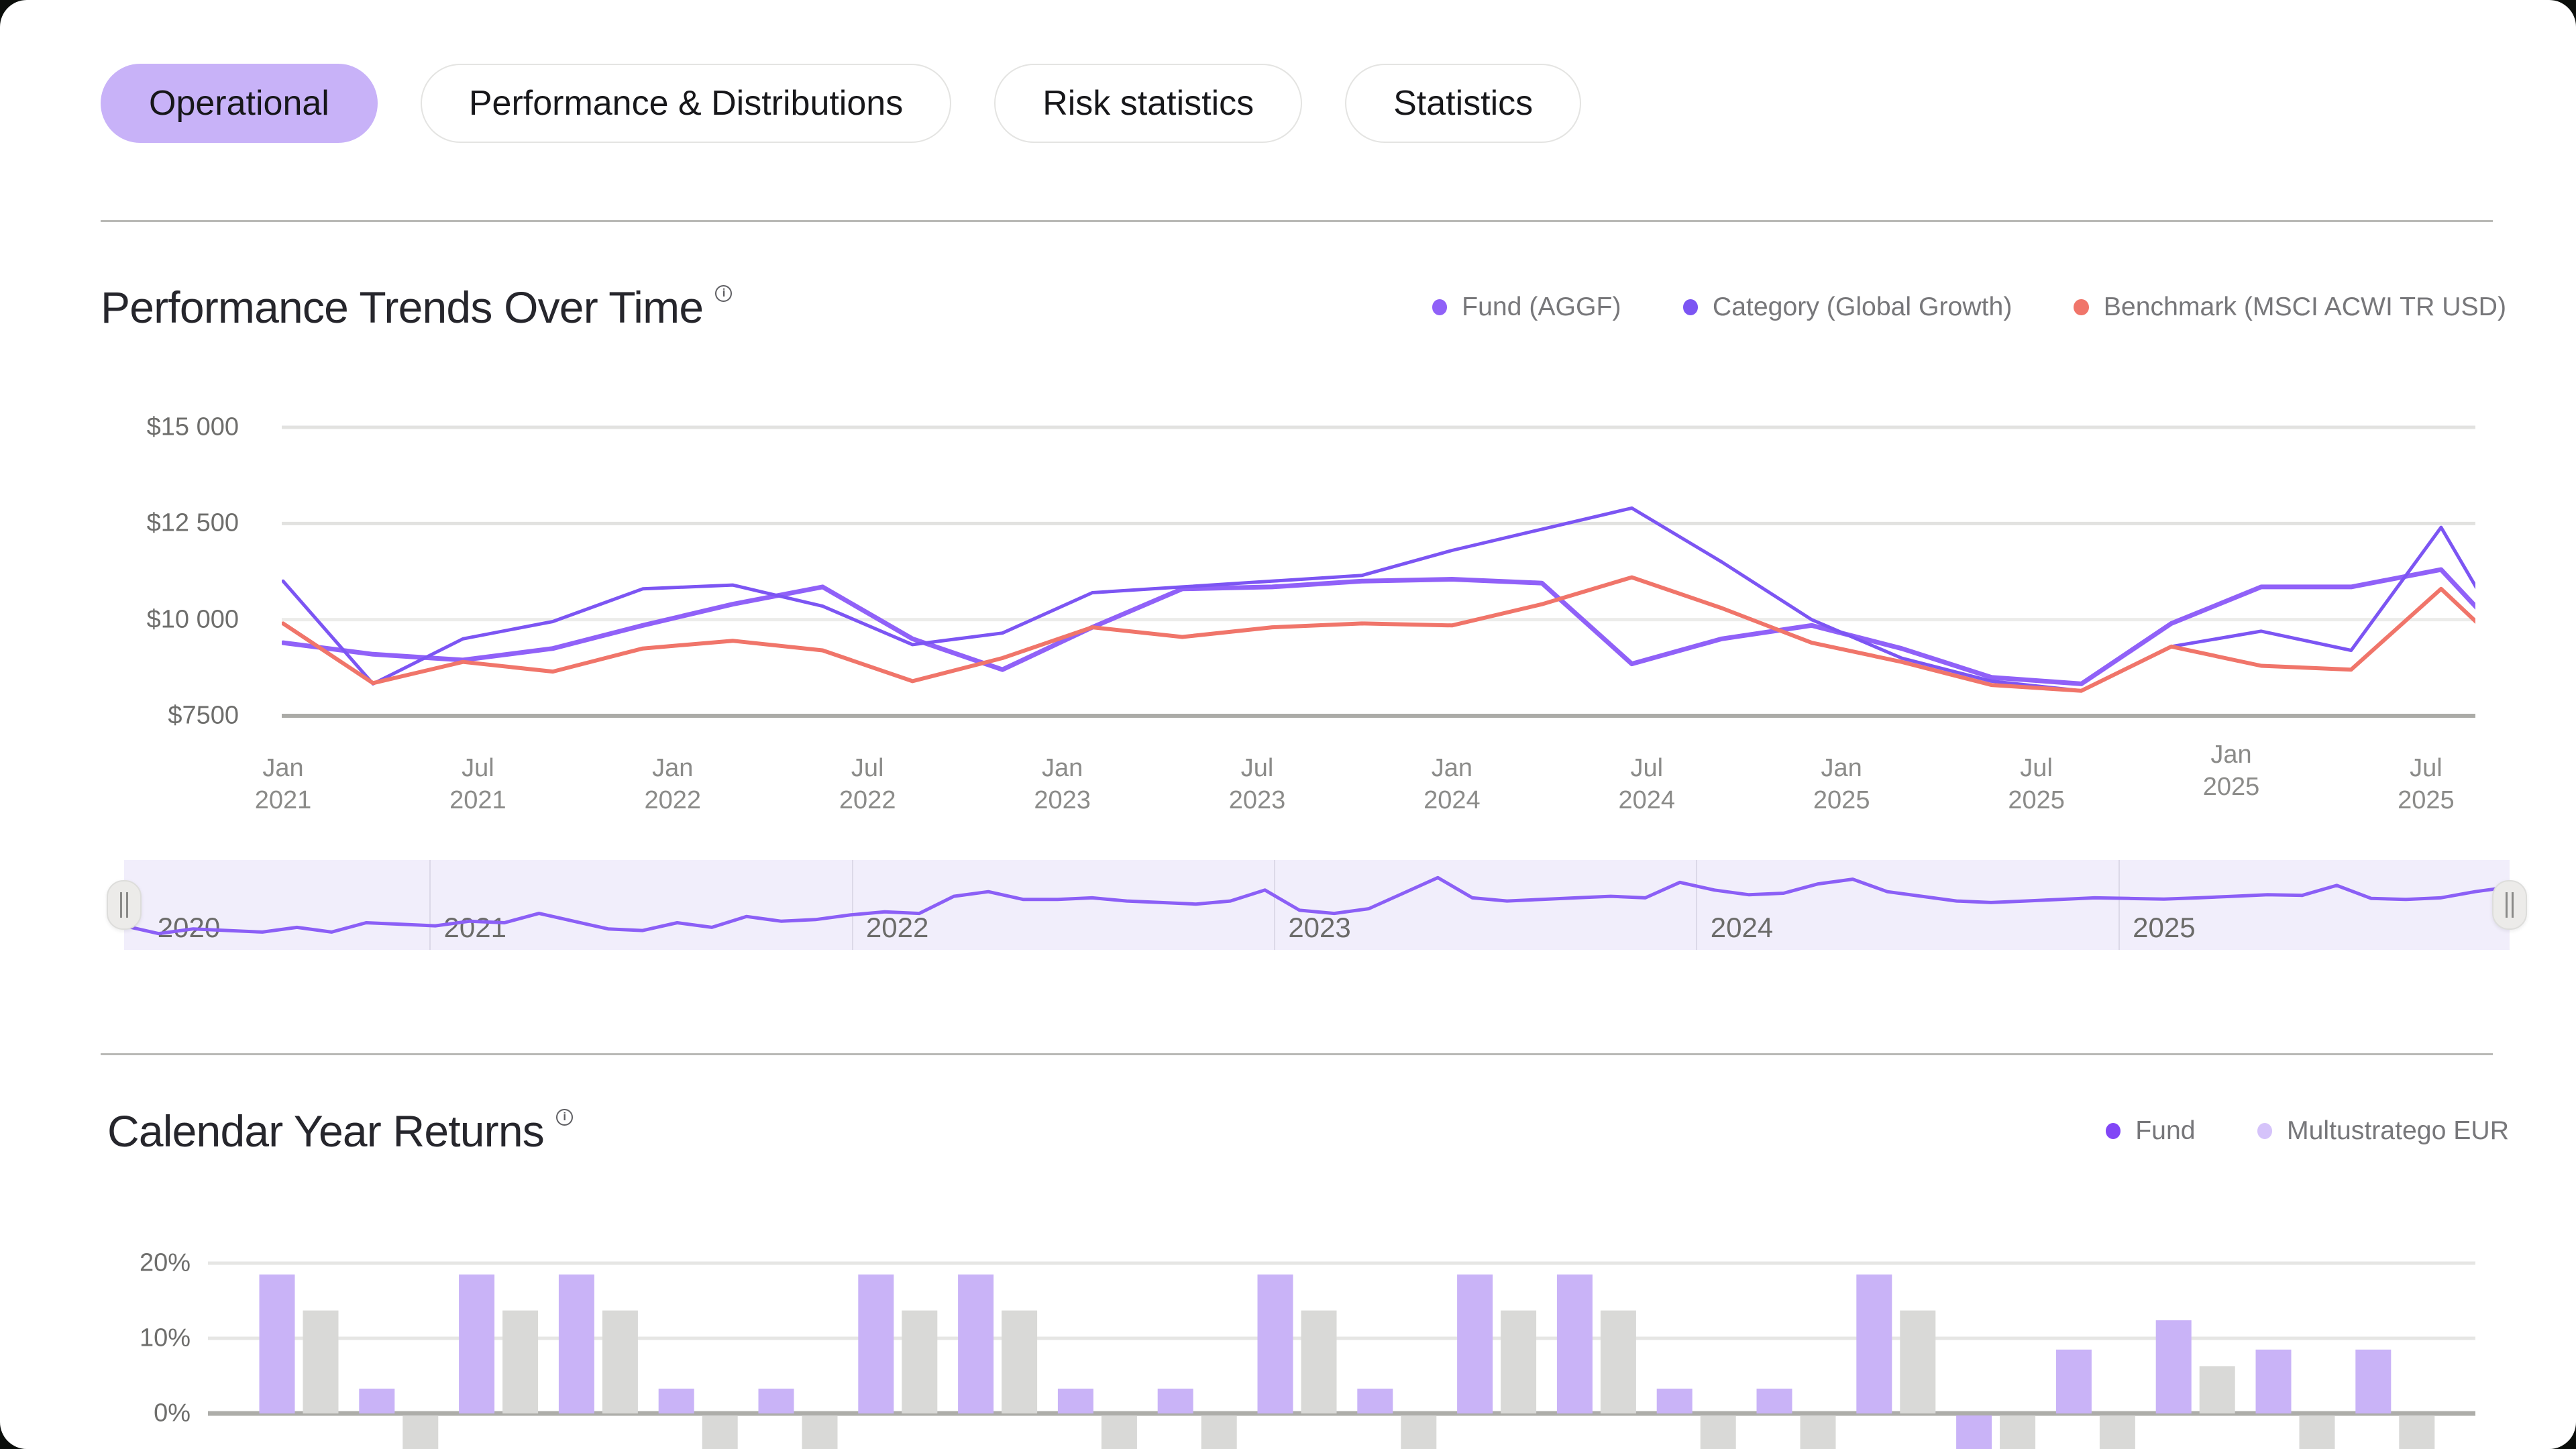 Image resolution: width=2576 pixels, height=1449 pixels. What do you see at coordinates (1297, 221) in the screenshot?
I see `section-divider-top` at bounding box center [1297, 221].